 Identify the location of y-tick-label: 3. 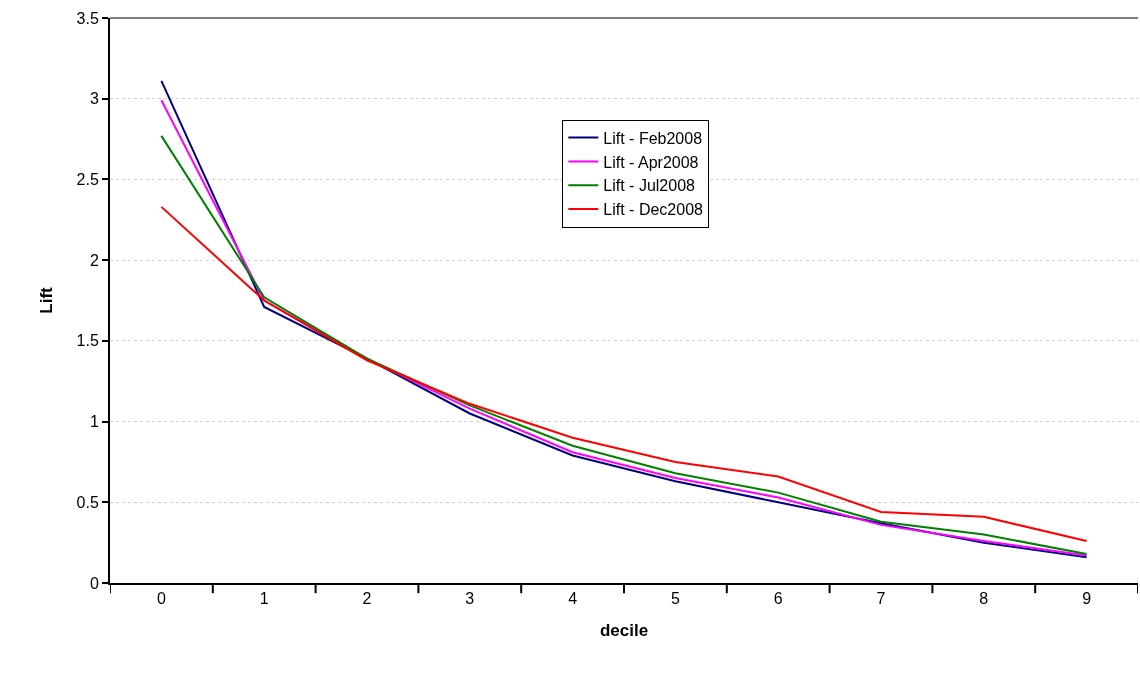
(94, 99).